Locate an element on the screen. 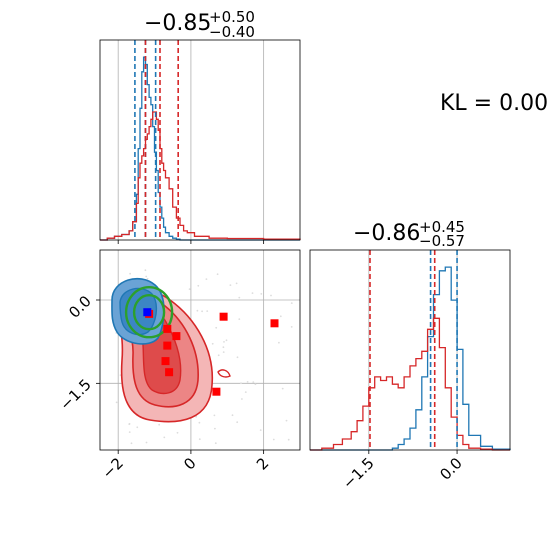 Image resolution: width=550 pixels, height=550 pixels. scatter-xtick-label-2: 2 is located at coordinates (262, 463).